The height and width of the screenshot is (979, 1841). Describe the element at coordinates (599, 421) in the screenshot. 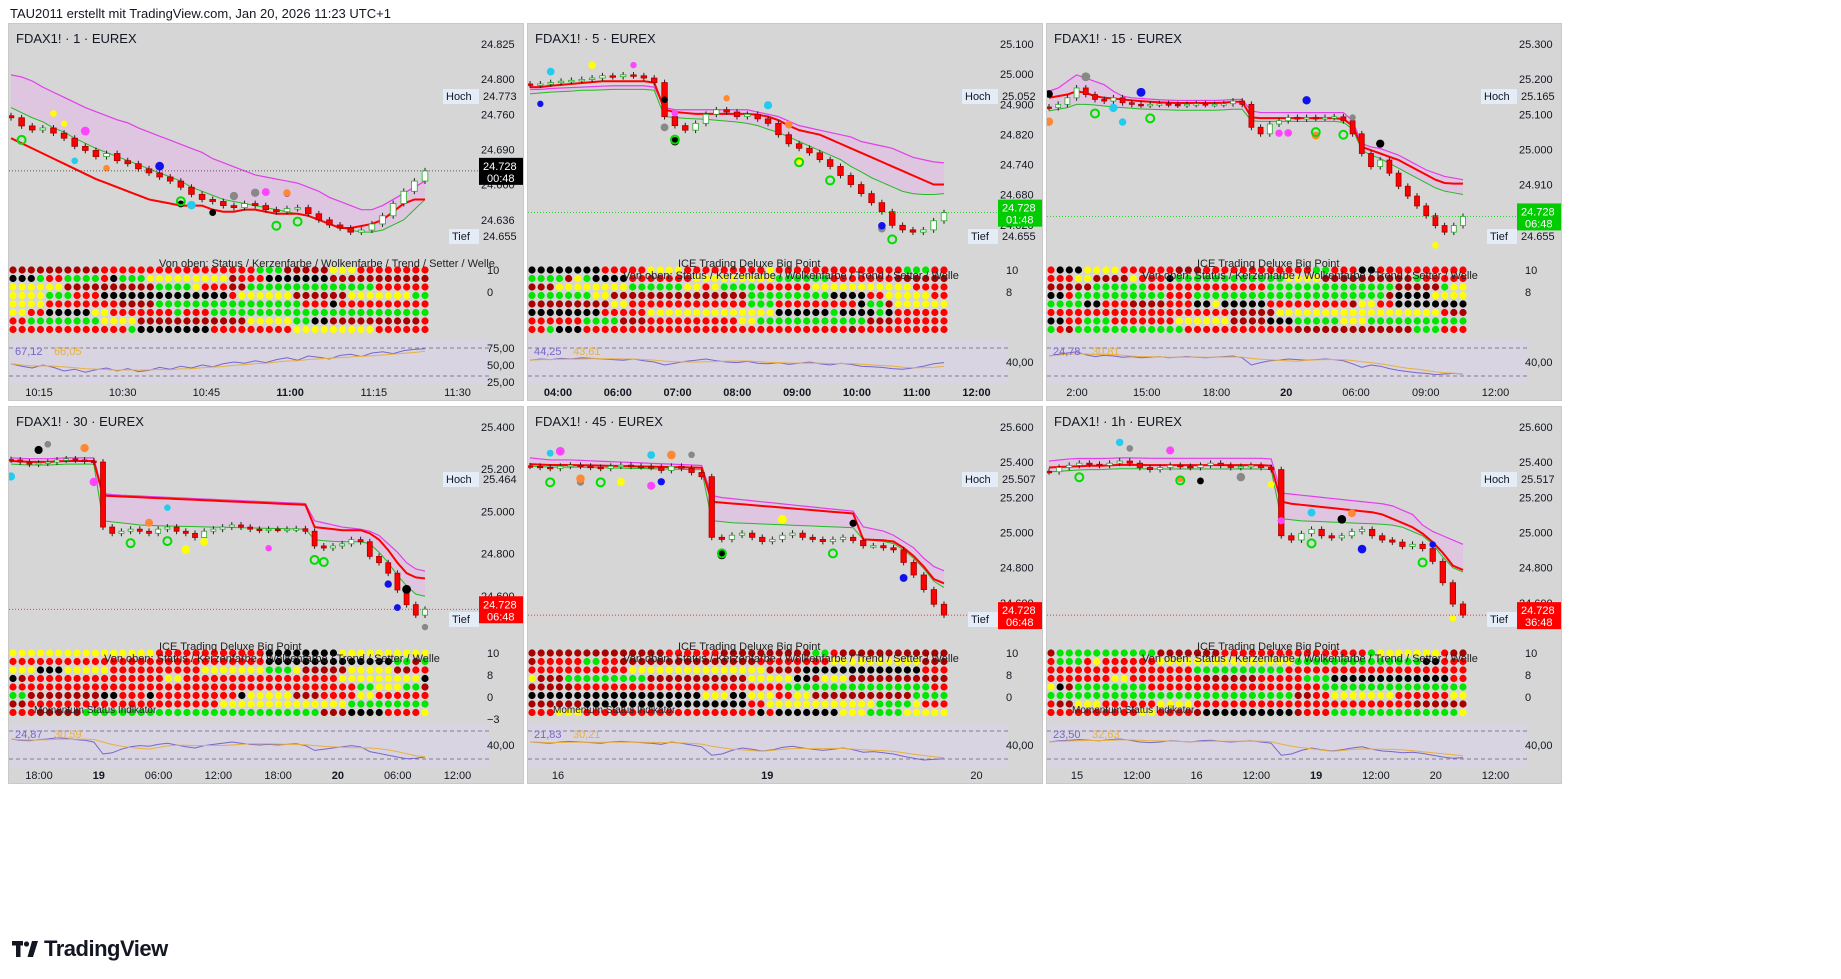

I see `symbol-title: FDAX1! · 45 · EUREX` at that location.